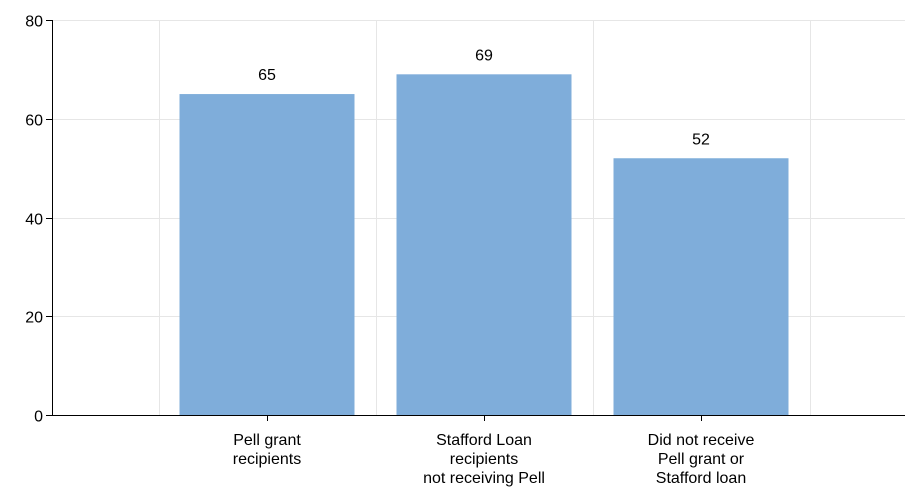  Describe the element at coordinates (701, 440) in the screenshot. I see `category-label-2-line-0: Did not receive` at that location.